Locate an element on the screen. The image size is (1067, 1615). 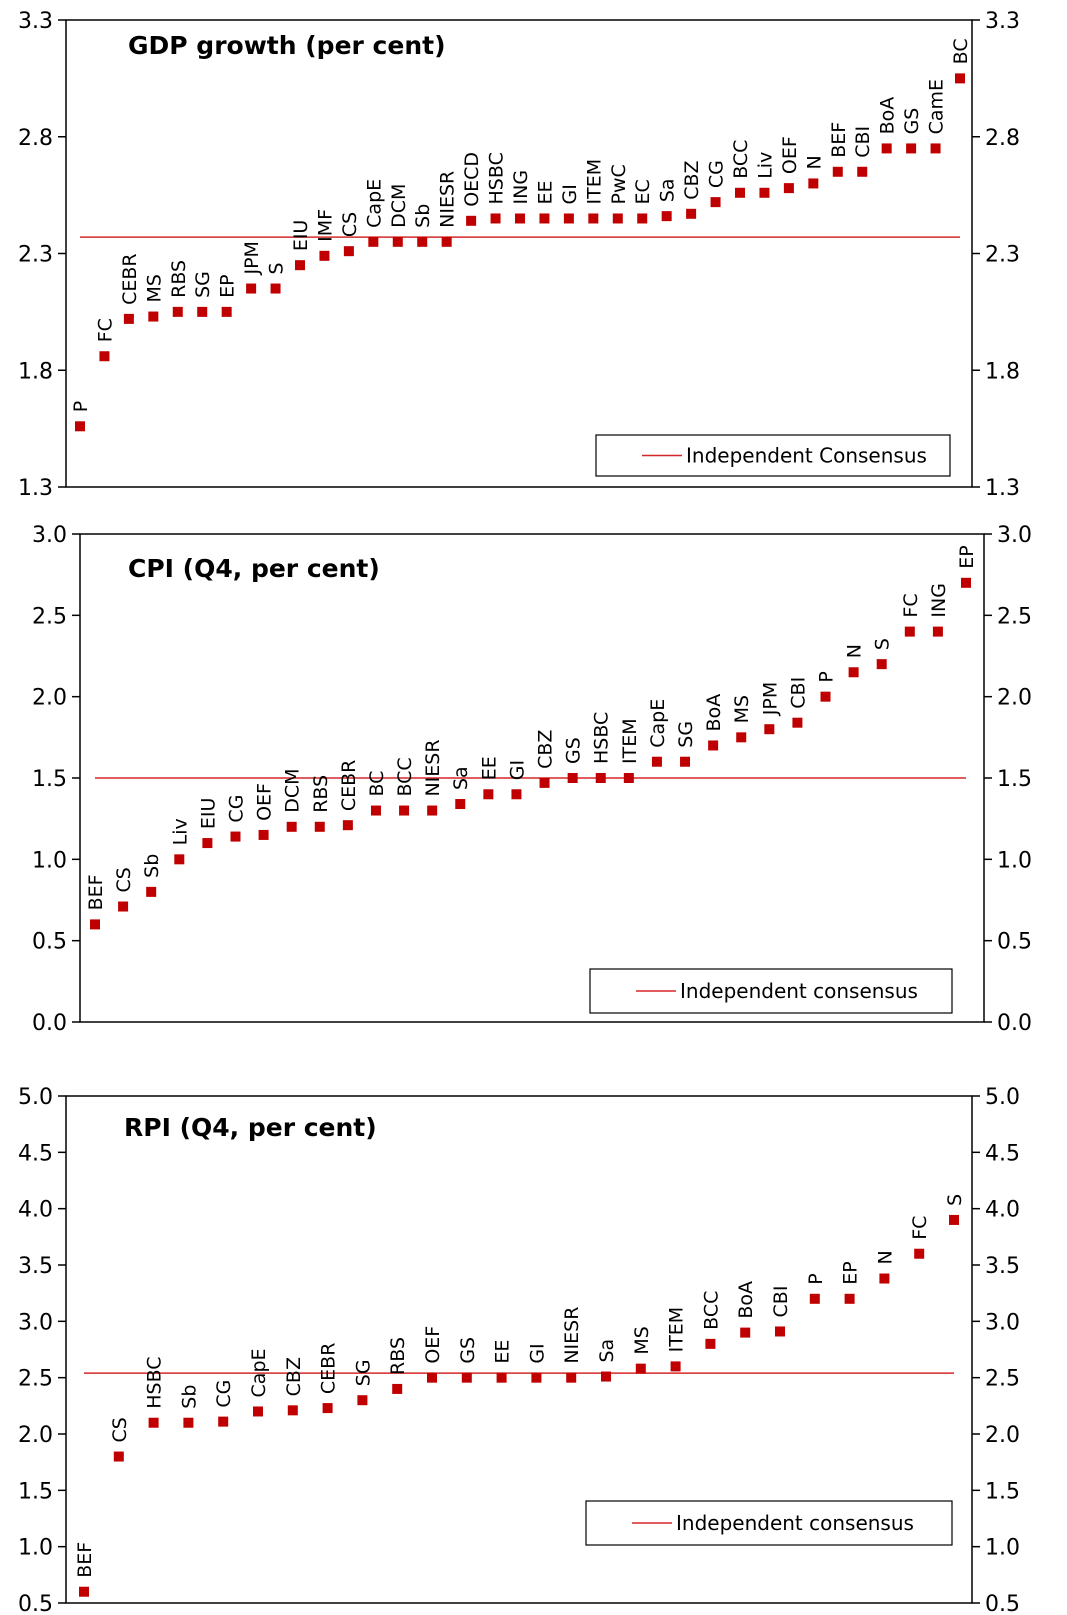
legend-label: Independent consensus is located at coordinates (795, 1523).